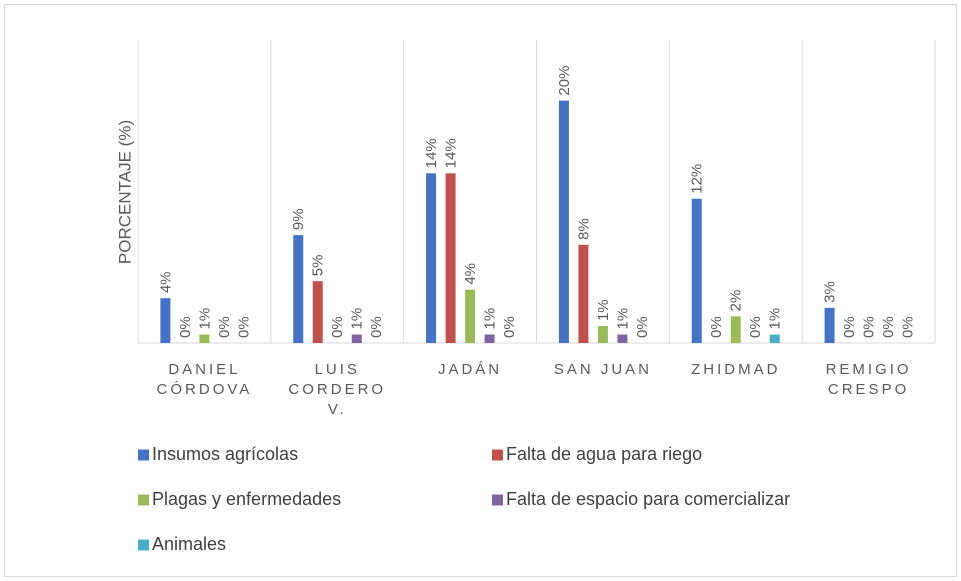 This screenshot has width=961, height=581. I want to click on x-tick-label: SAN JUAN, so click(602, 369).